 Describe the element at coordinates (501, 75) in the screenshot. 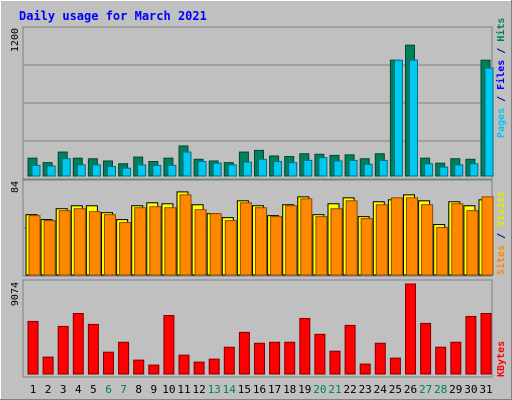

I see `legend-part-2: Files` at that location.